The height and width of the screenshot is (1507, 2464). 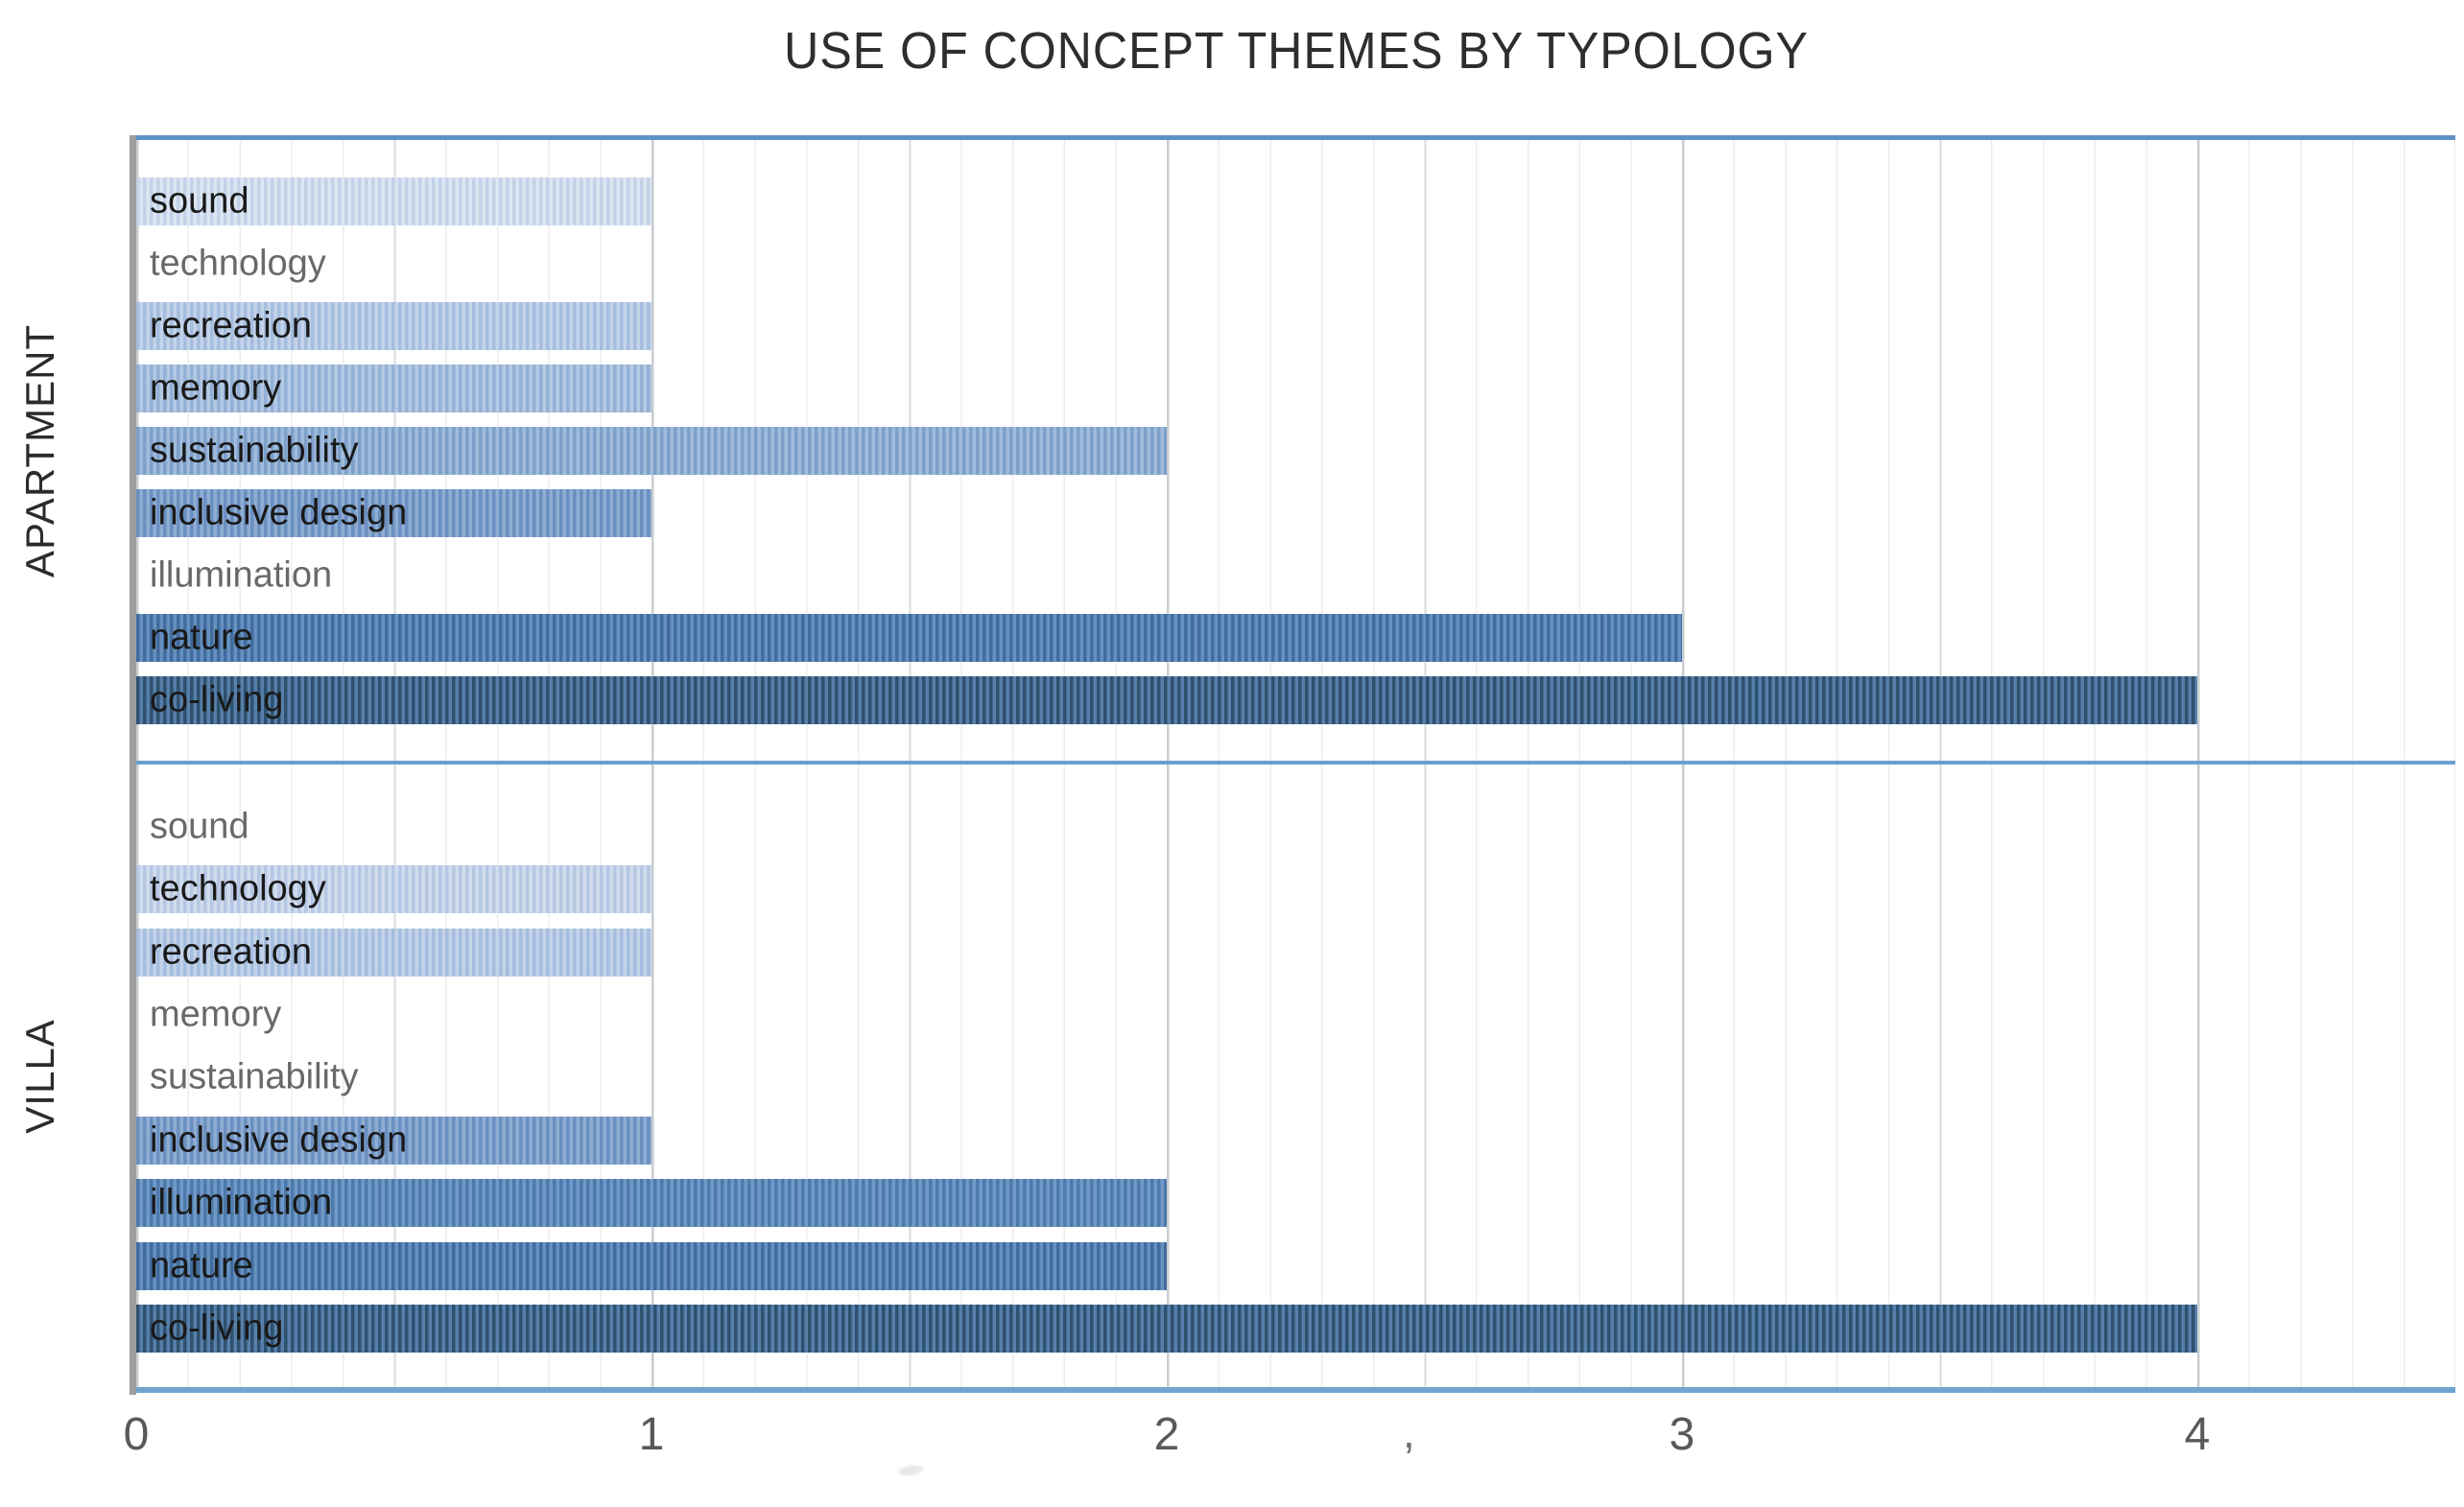 I want to click on chart-title: USE OF CONCEPT THEMES BY TYPOLOGY, so click(x=1296, y=51).